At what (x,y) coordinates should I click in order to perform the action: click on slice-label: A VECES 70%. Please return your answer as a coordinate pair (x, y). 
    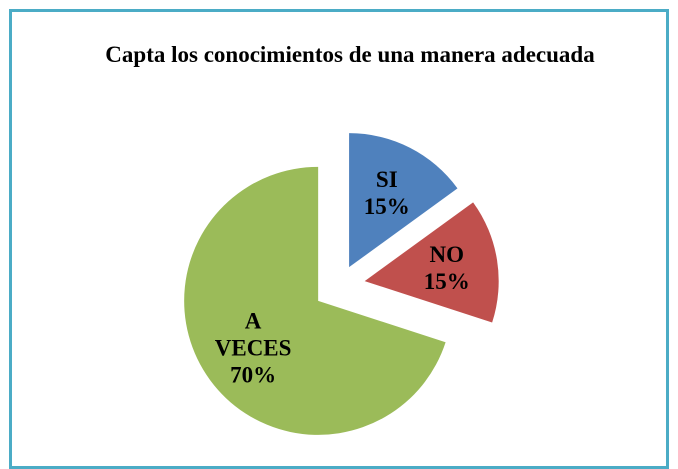
    Looking at the image, I should click on (253, 348).